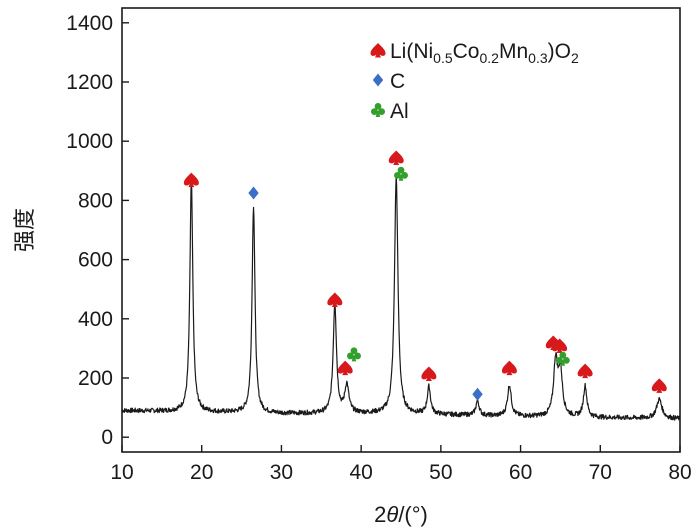 The height and width of the screenshot is (528, 700). I want to click on legend-label: C, so click(397, 81).